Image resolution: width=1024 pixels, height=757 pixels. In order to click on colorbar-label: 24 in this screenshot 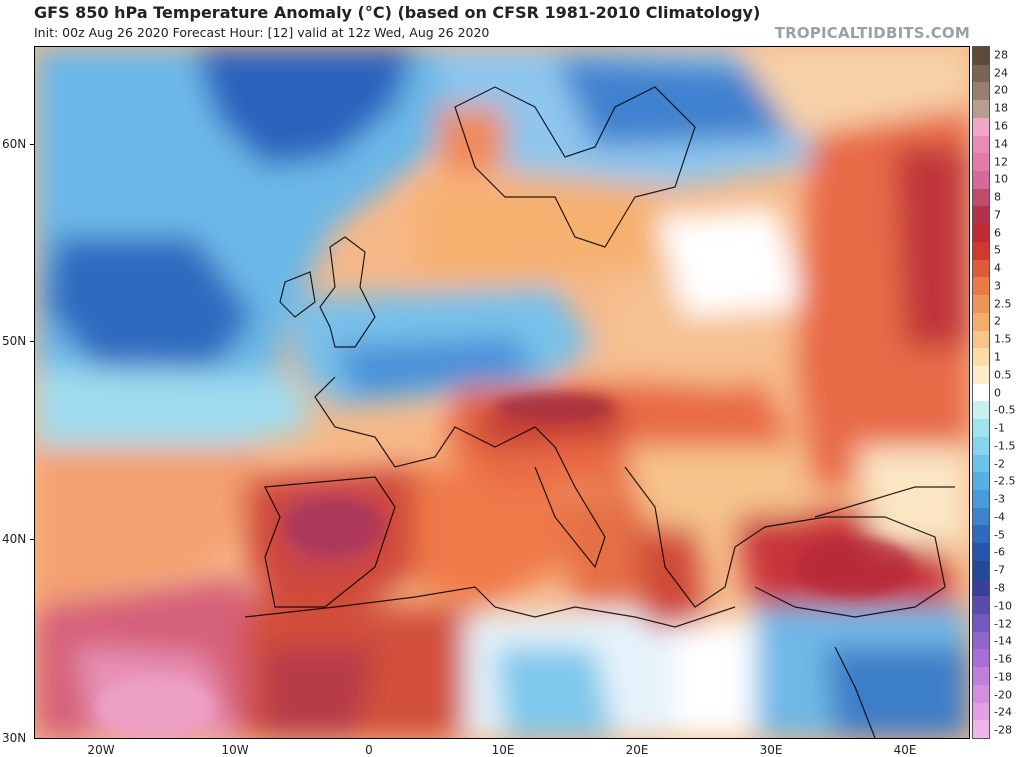, I will do `click(1001, 73)`.